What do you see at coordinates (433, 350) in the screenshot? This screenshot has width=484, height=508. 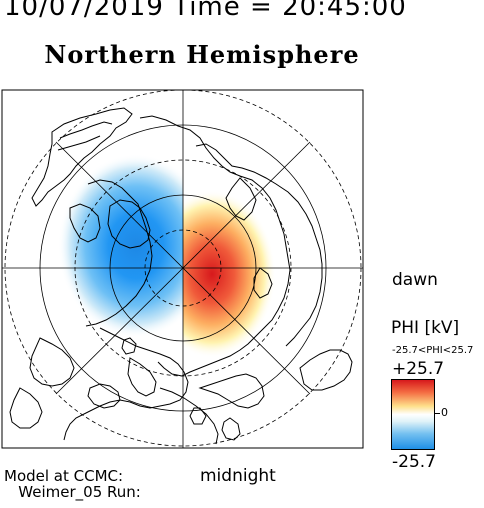 I see `colorbar-range-text: -25.7<PHI<25.7` at bounding box center [433, 350].